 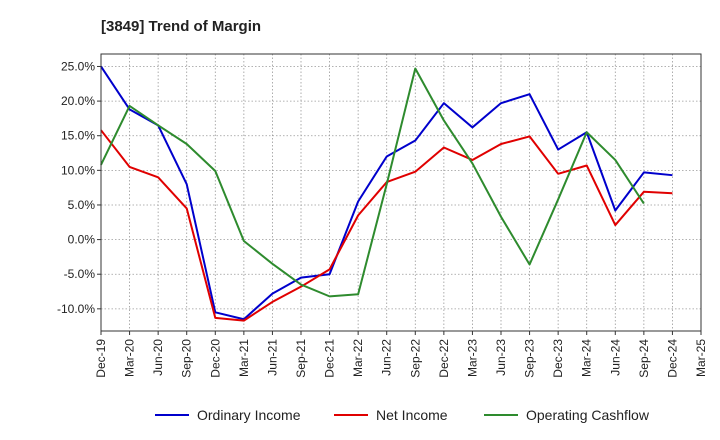 What do you see at coordinates (80, 274) in the screenshot?
I see `y-tick-label: -5.0%` at bounding box center [80, 274].